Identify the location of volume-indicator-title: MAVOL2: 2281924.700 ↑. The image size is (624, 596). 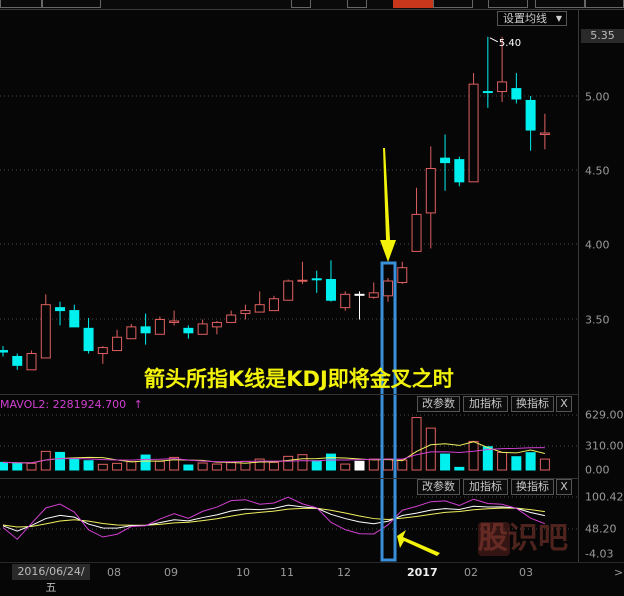
(71, 404).